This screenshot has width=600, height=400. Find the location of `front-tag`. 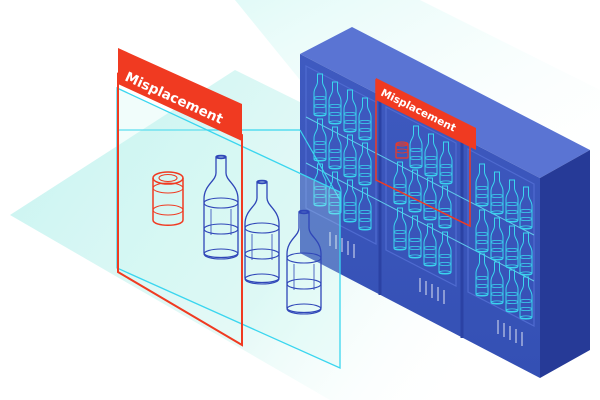

front-tag is located at coordinates (180, 94).